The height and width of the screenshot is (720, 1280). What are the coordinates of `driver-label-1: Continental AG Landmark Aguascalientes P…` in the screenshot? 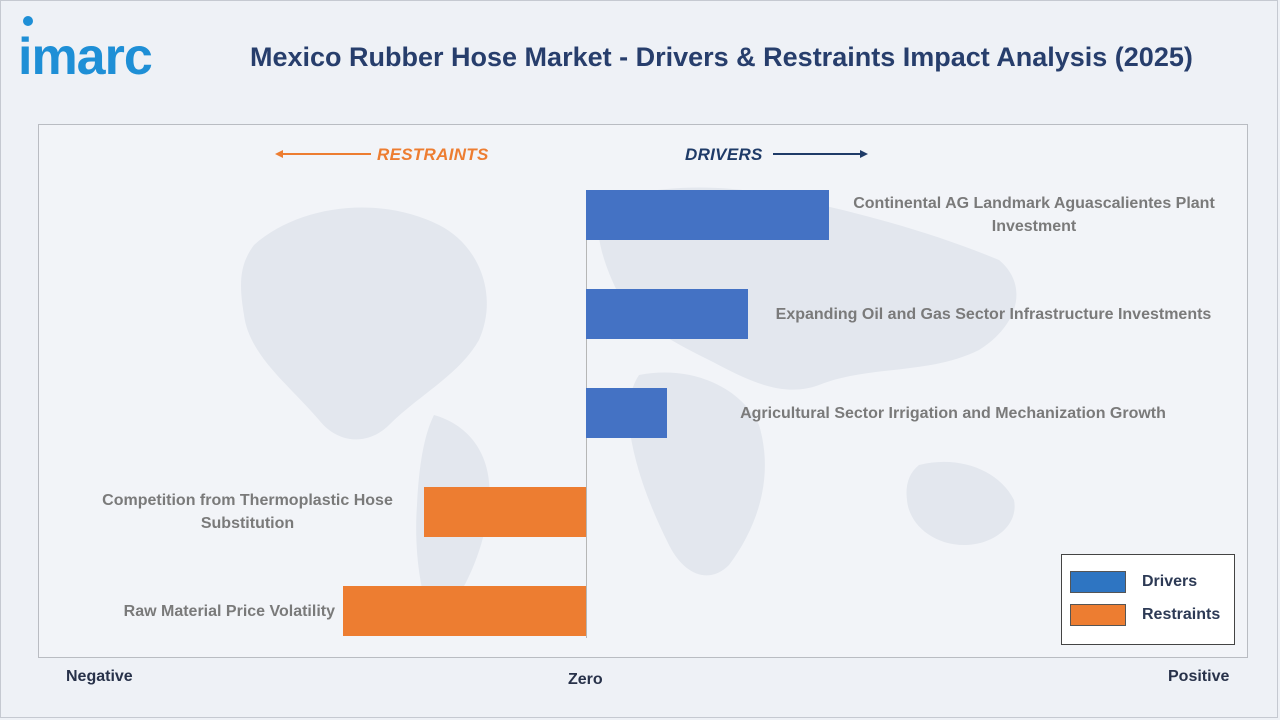 It's located at (1034, 215).